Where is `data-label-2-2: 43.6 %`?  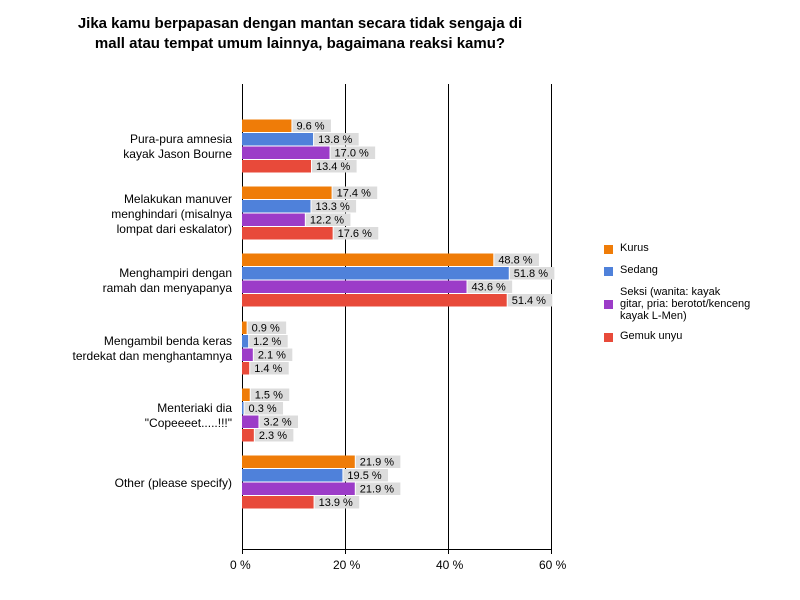
data-label-2-2: 43.6 % is located at coordinates (489, 288).